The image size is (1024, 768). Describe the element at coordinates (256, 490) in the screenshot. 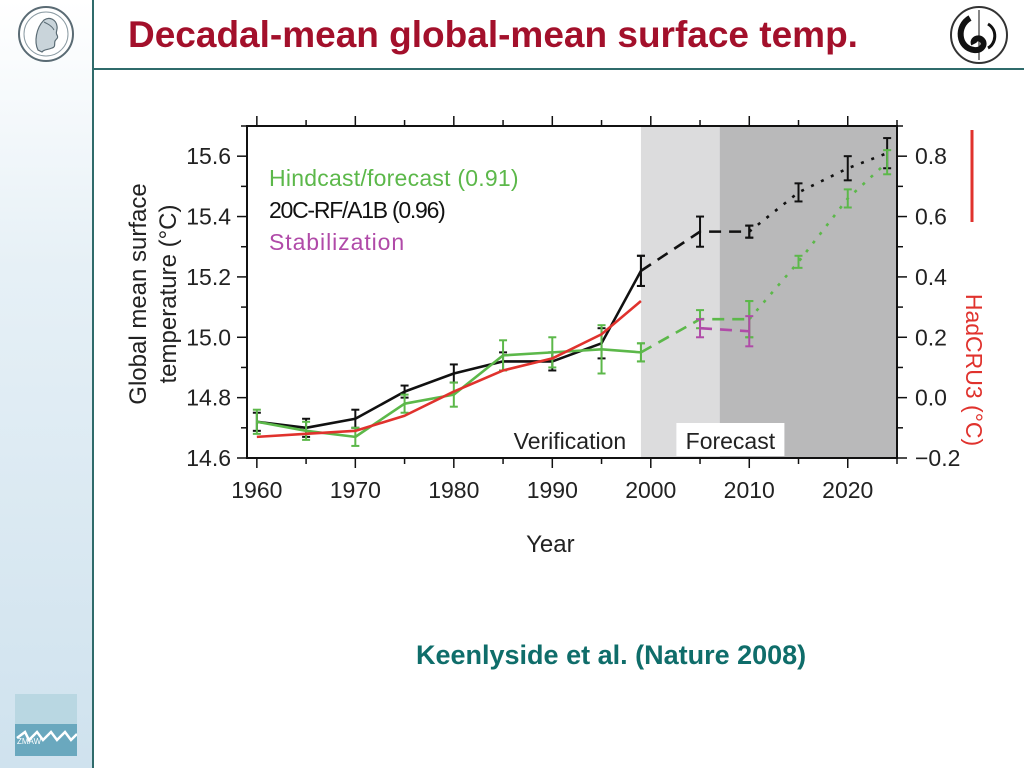

I see `x-tick-label: 1960` at that location.